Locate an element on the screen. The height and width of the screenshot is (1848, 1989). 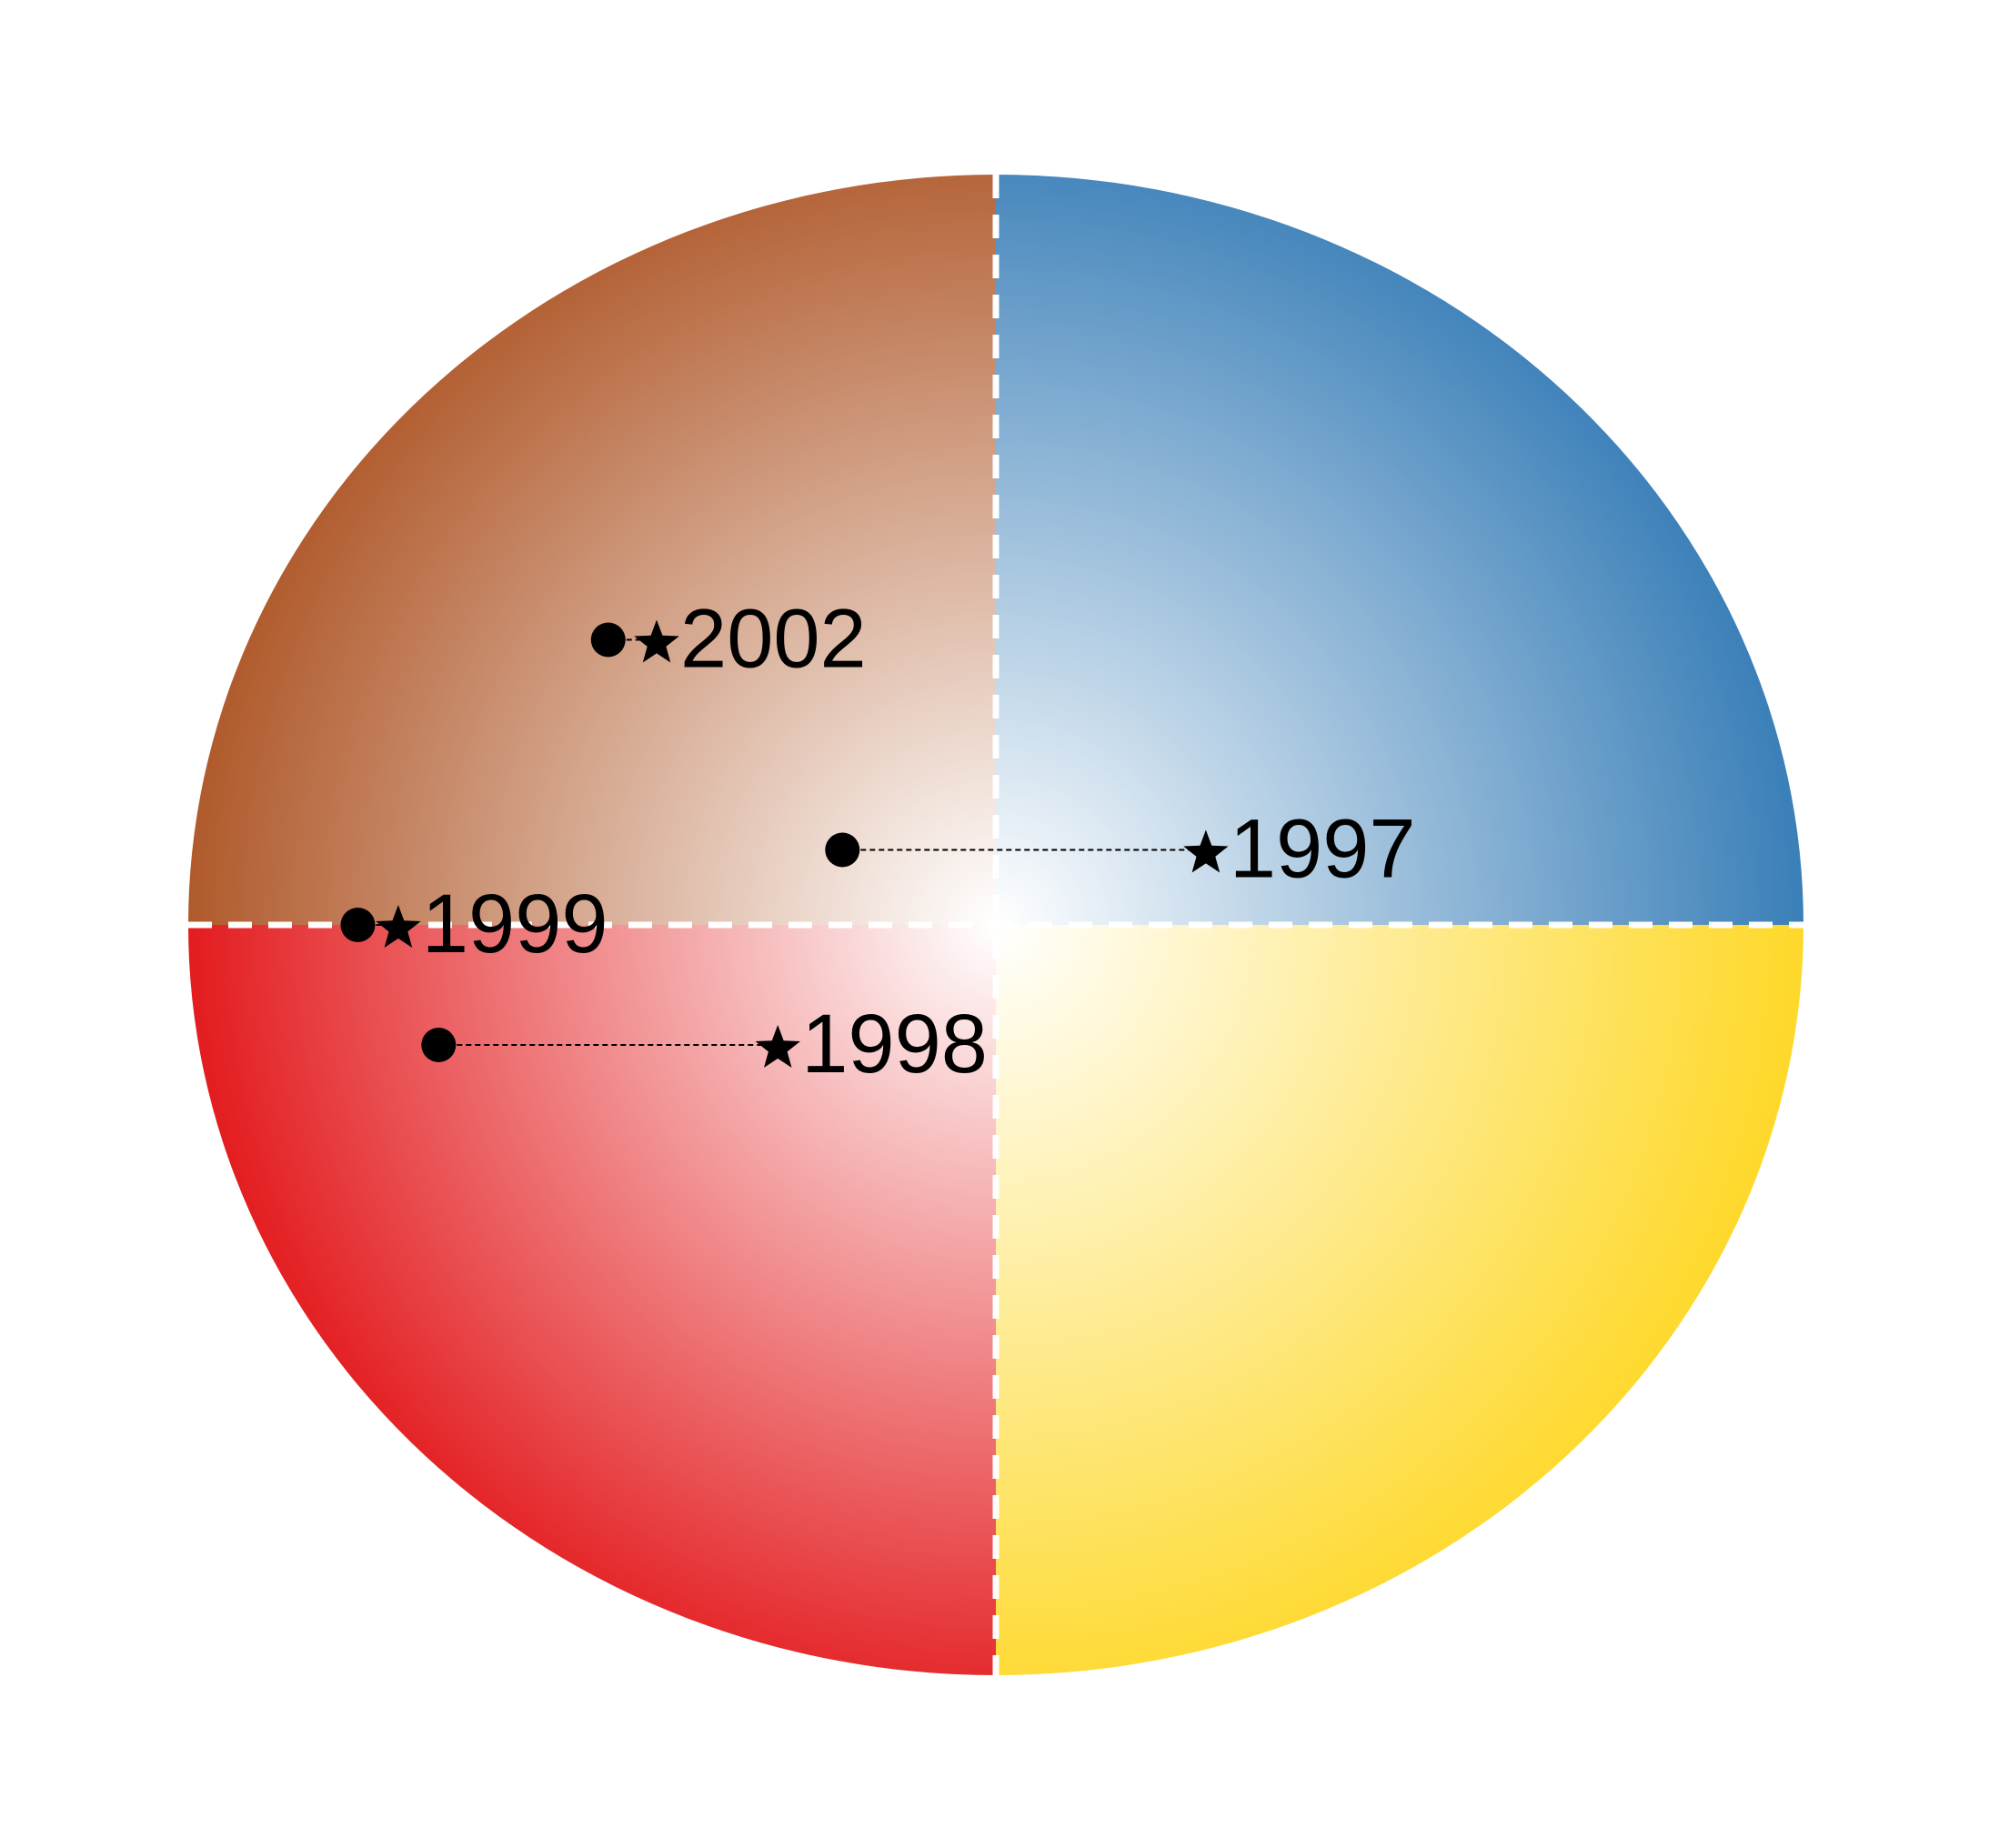
data-point-1999: 1999 is located at coordinates (474, 924).